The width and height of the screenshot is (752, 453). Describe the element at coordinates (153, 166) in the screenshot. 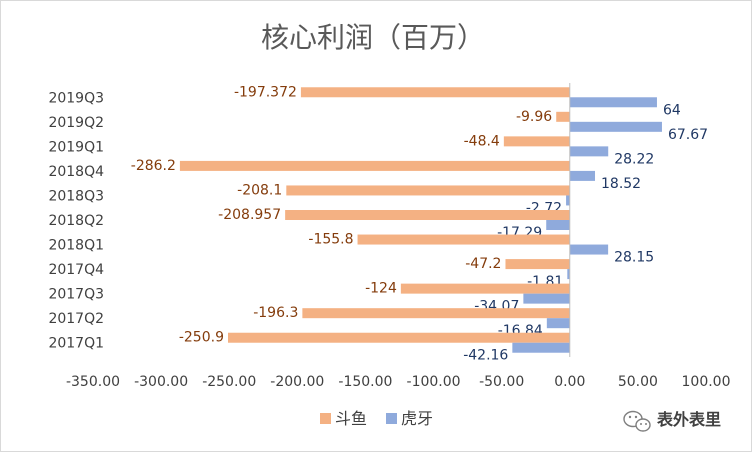

I see `data-label-douyu: -286.2` at that location.